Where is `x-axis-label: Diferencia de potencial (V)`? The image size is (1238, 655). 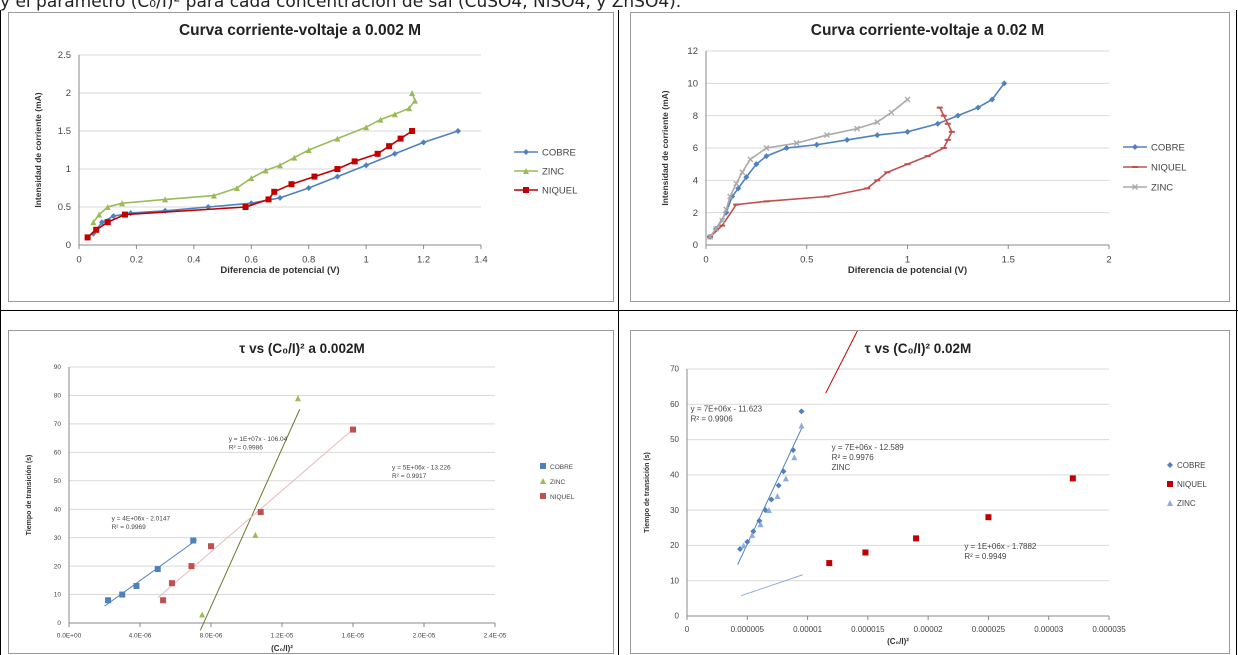 x-axis-label: Diferencia de potencial (V) is located at coordinates (279, 270).